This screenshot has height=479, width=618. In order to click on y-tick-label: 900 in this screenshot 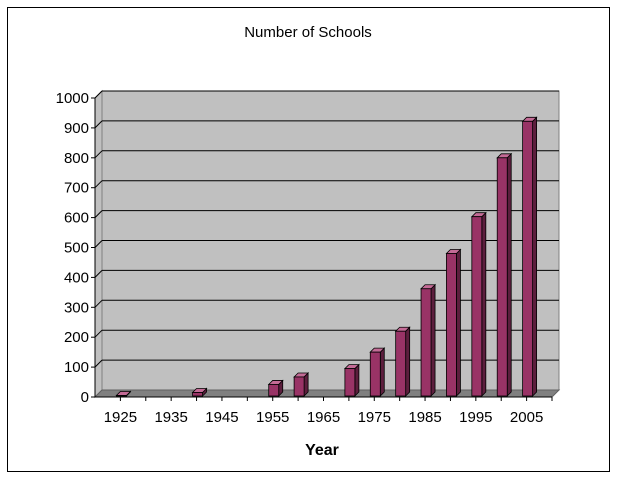, I will do `click(76, 128)`.